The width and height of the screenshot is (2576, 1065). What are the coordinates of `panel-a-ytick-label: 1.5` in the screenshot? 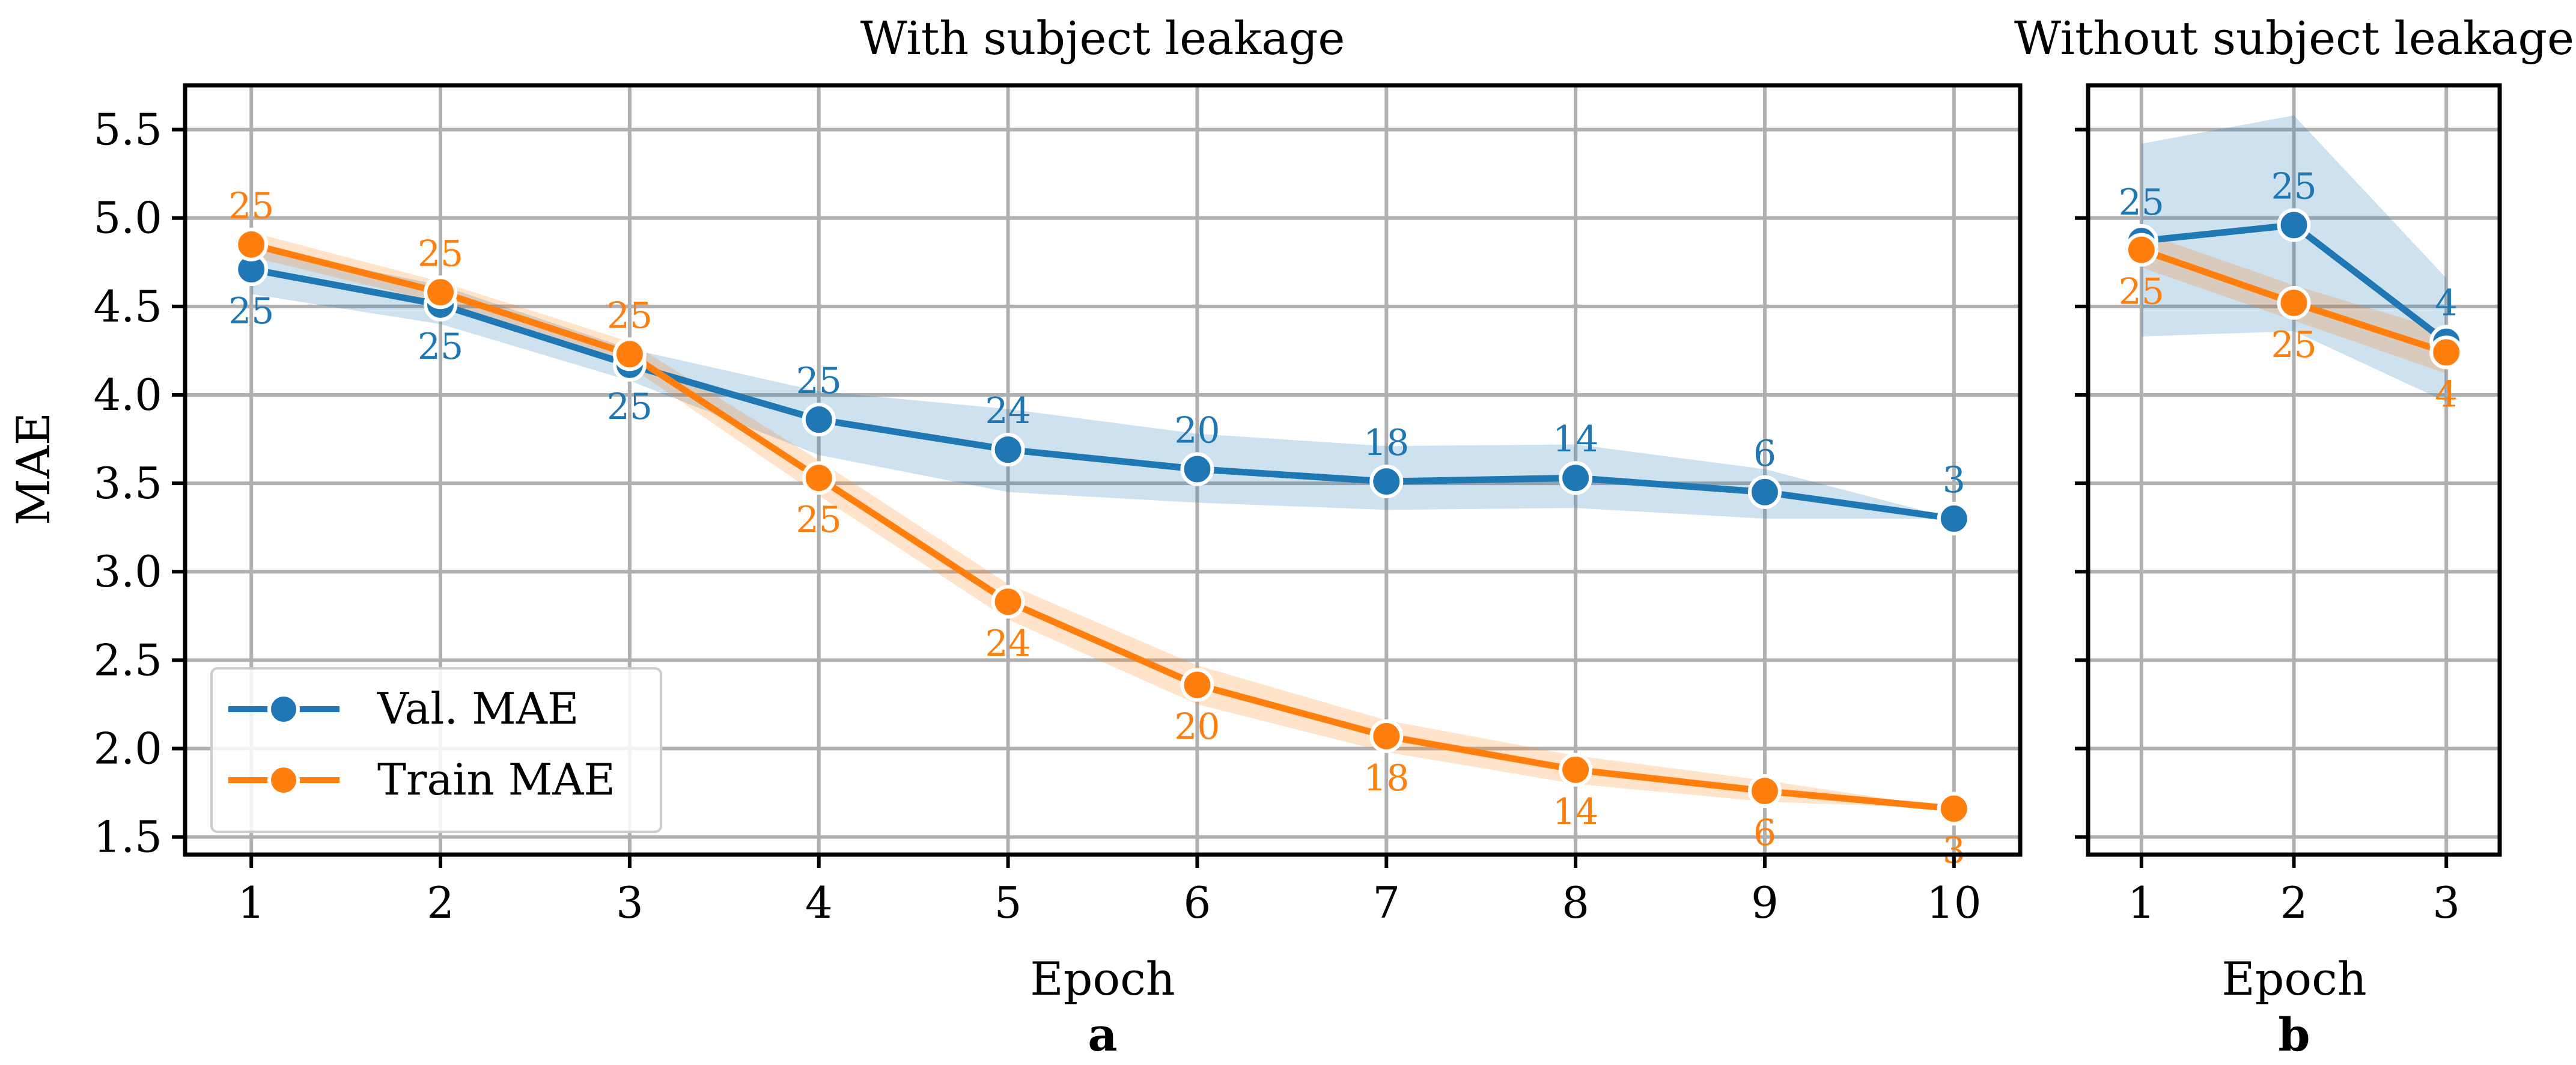 It's located at (127, 837).